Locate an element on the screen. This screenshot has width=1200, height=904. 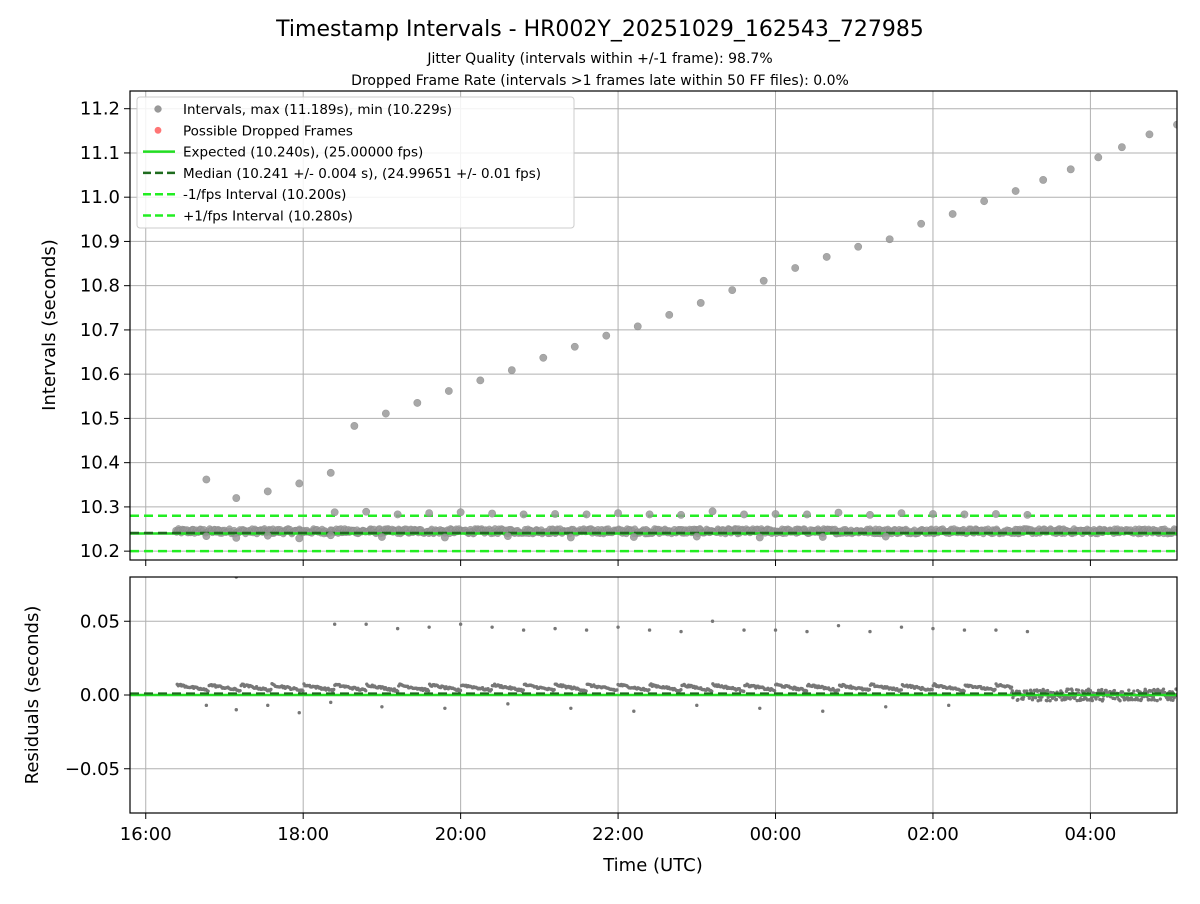
intervals-y-axis-label: Intervals (seconds) is located at coordinates (49, 325).